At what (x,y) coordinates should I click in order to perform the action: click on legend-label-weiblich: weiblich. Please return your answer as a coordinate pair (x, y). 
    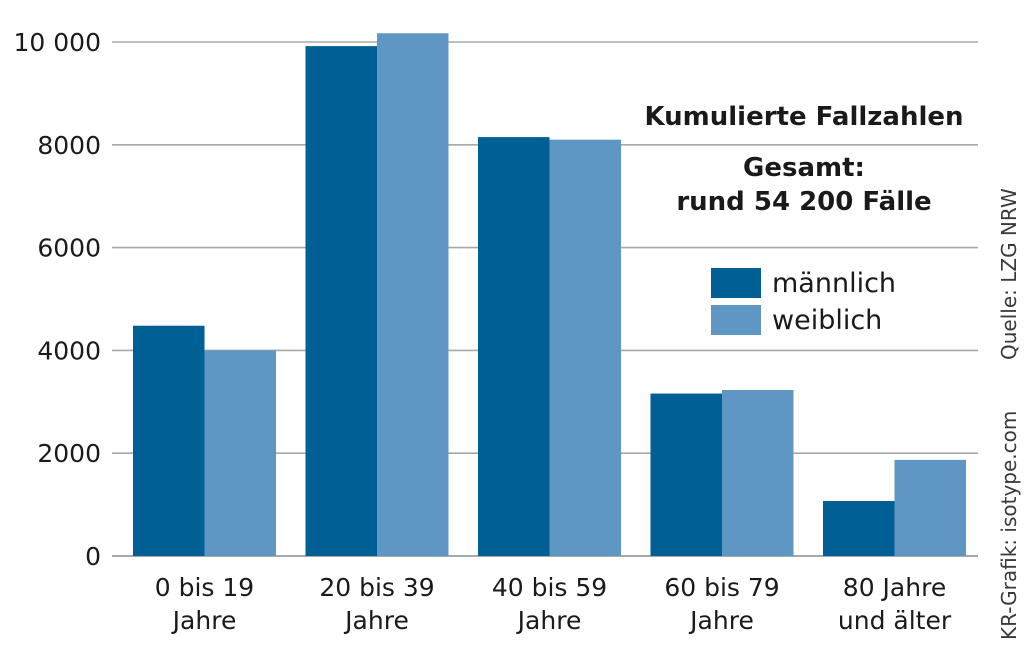
    Looking at the image, I should click on (827, 320).